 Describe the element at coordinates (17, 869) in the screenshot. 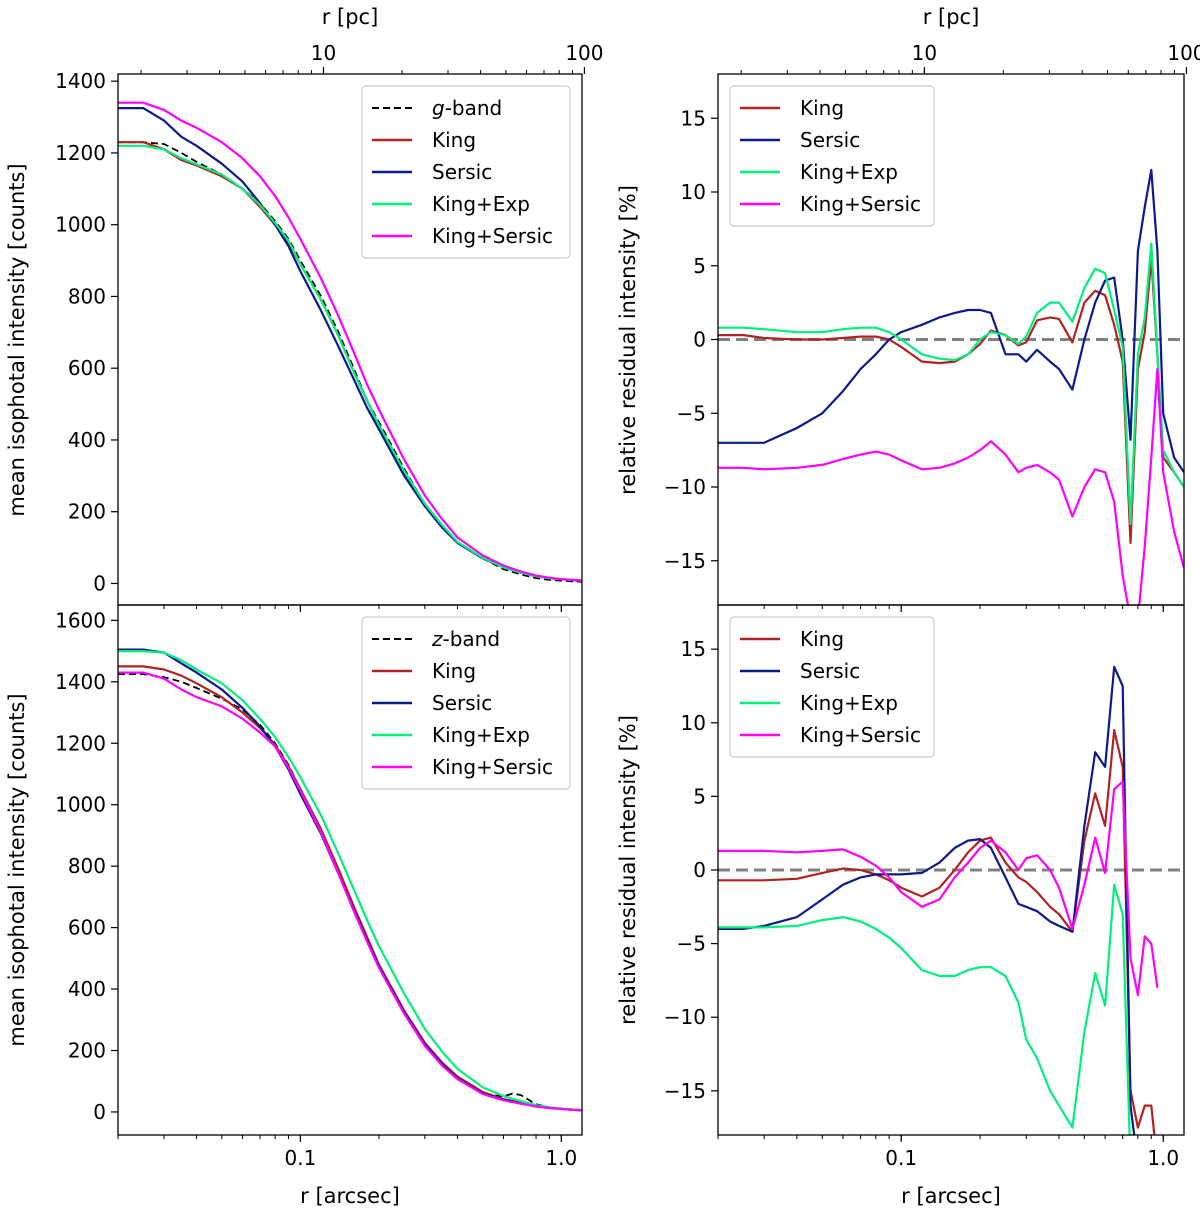

I see `left-ylabel-bottom: mean isophotal intensity [counts]` at that location.